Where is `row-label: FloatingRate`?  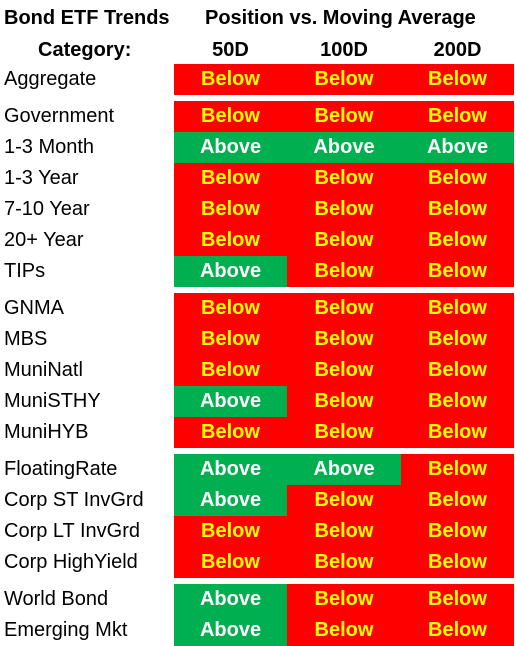 row-label: FloatingRate is located at coordinates (61, 469).